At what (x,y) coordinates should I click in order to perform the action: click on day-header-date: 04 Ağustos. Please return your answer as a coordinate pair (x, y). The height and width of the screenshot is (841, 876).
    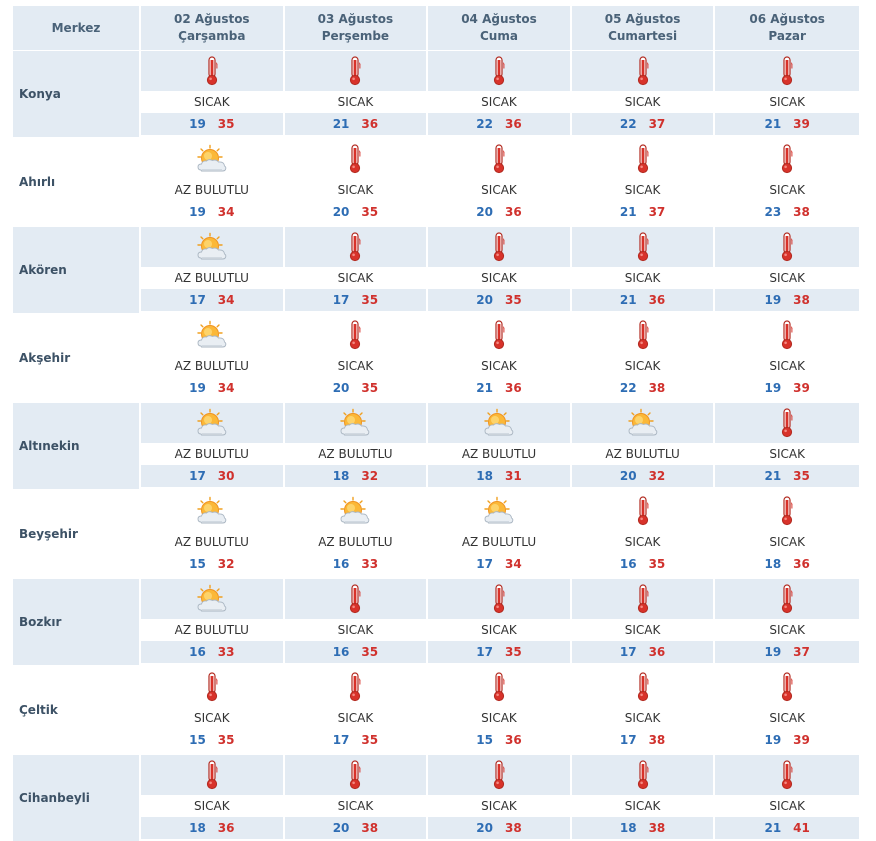
    Looking at the image, I should click on (499, 19).